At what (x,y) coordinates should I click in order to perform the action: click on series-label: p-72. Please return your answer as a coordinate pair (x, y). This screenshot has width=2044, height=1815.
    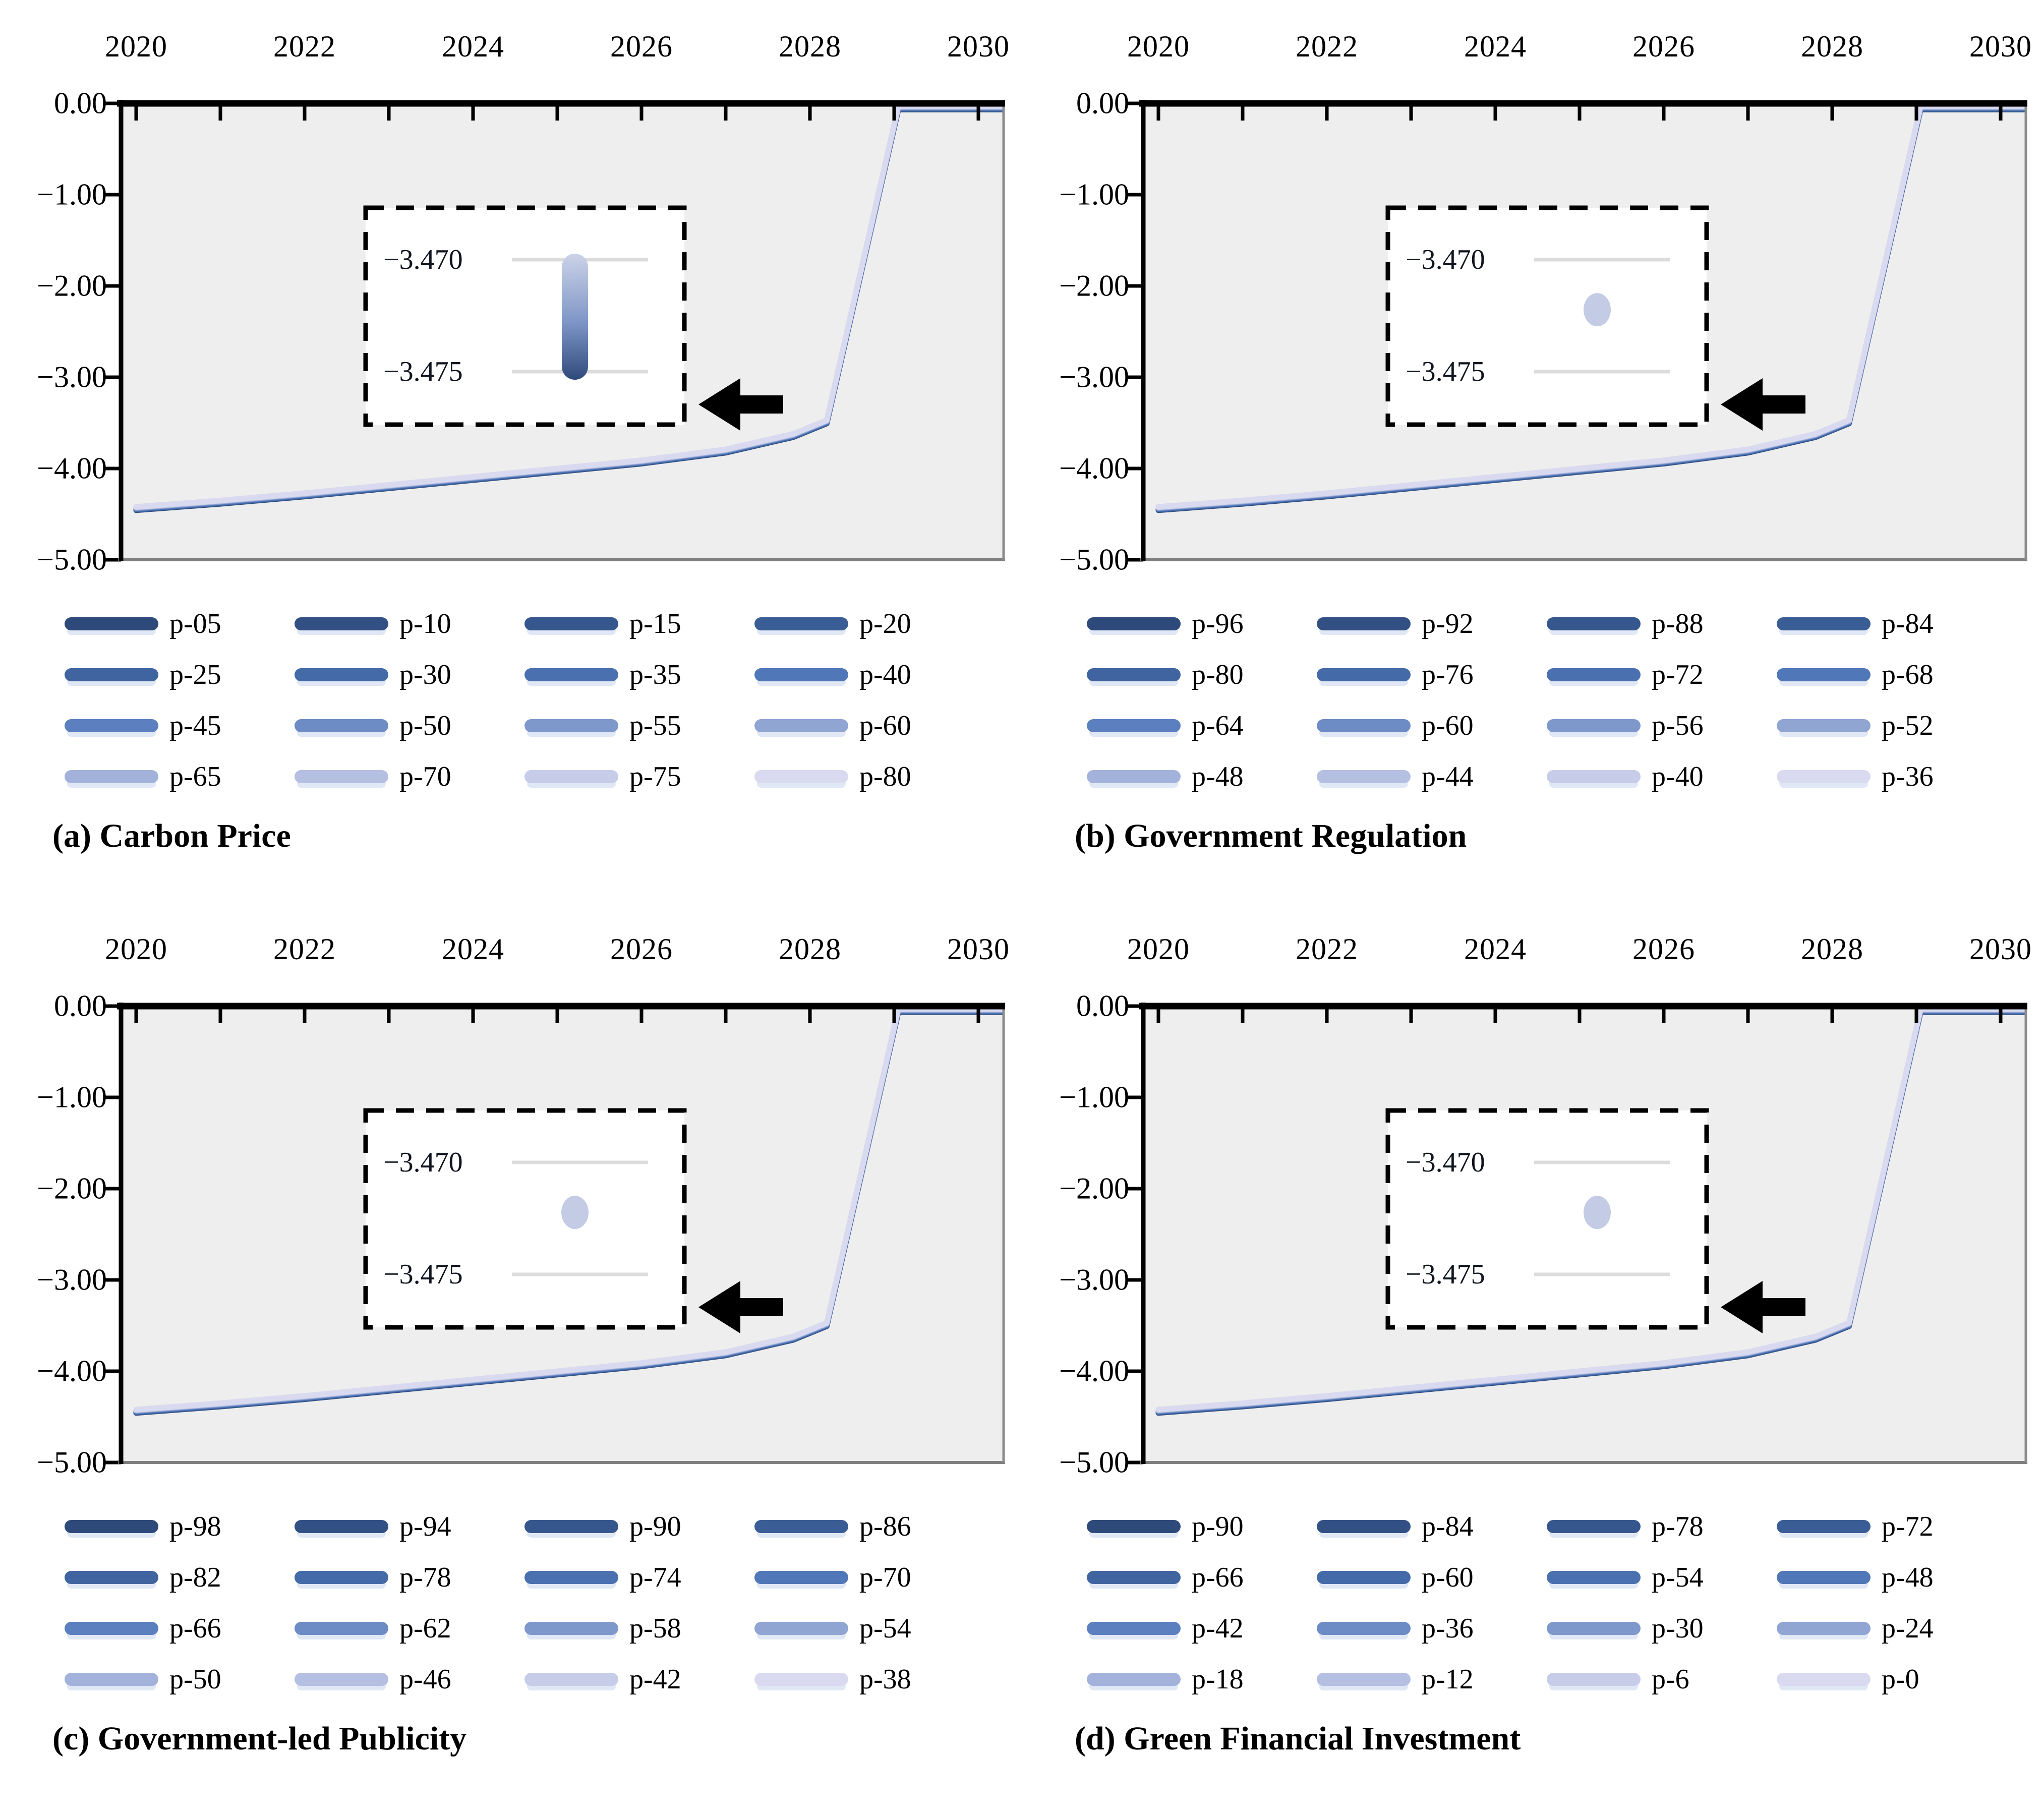
    Looking at the image, I should click on (1678, 674).